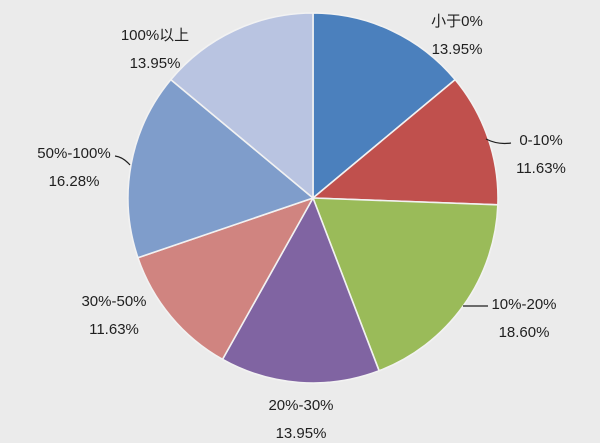 This screenshot has height=443, width=600. What do you see at coordinates (74, 181) in the screenshot?
I see `slice-percentage: 16.28%` at bounding box center [74, 181].